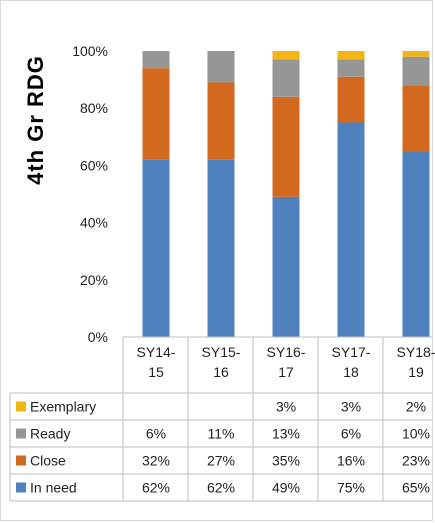  I want to click on category-label: SY14-, so click(156, 352).